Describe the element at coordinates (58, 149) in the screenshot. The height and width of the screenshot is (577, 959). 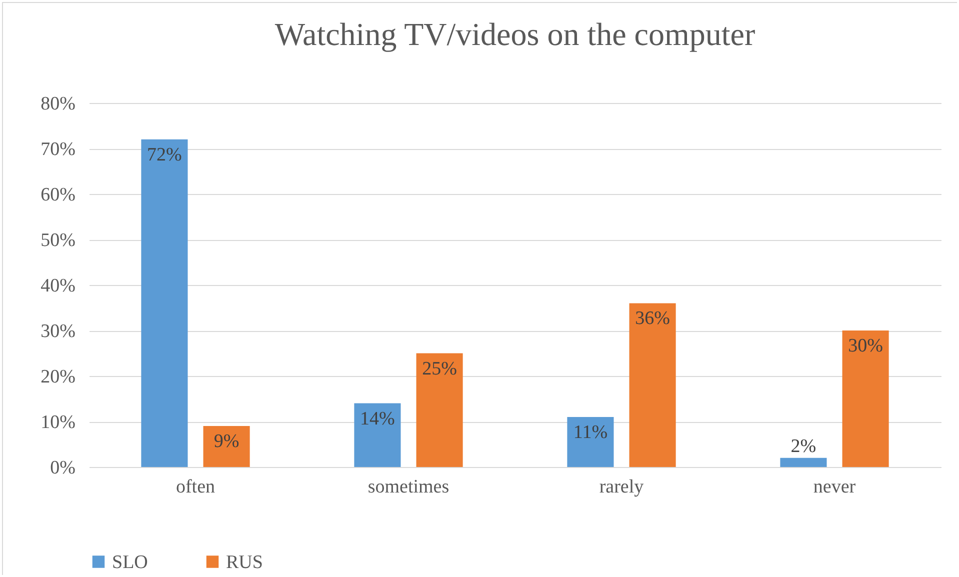
I see `y-tick-label: 70%` at that location.